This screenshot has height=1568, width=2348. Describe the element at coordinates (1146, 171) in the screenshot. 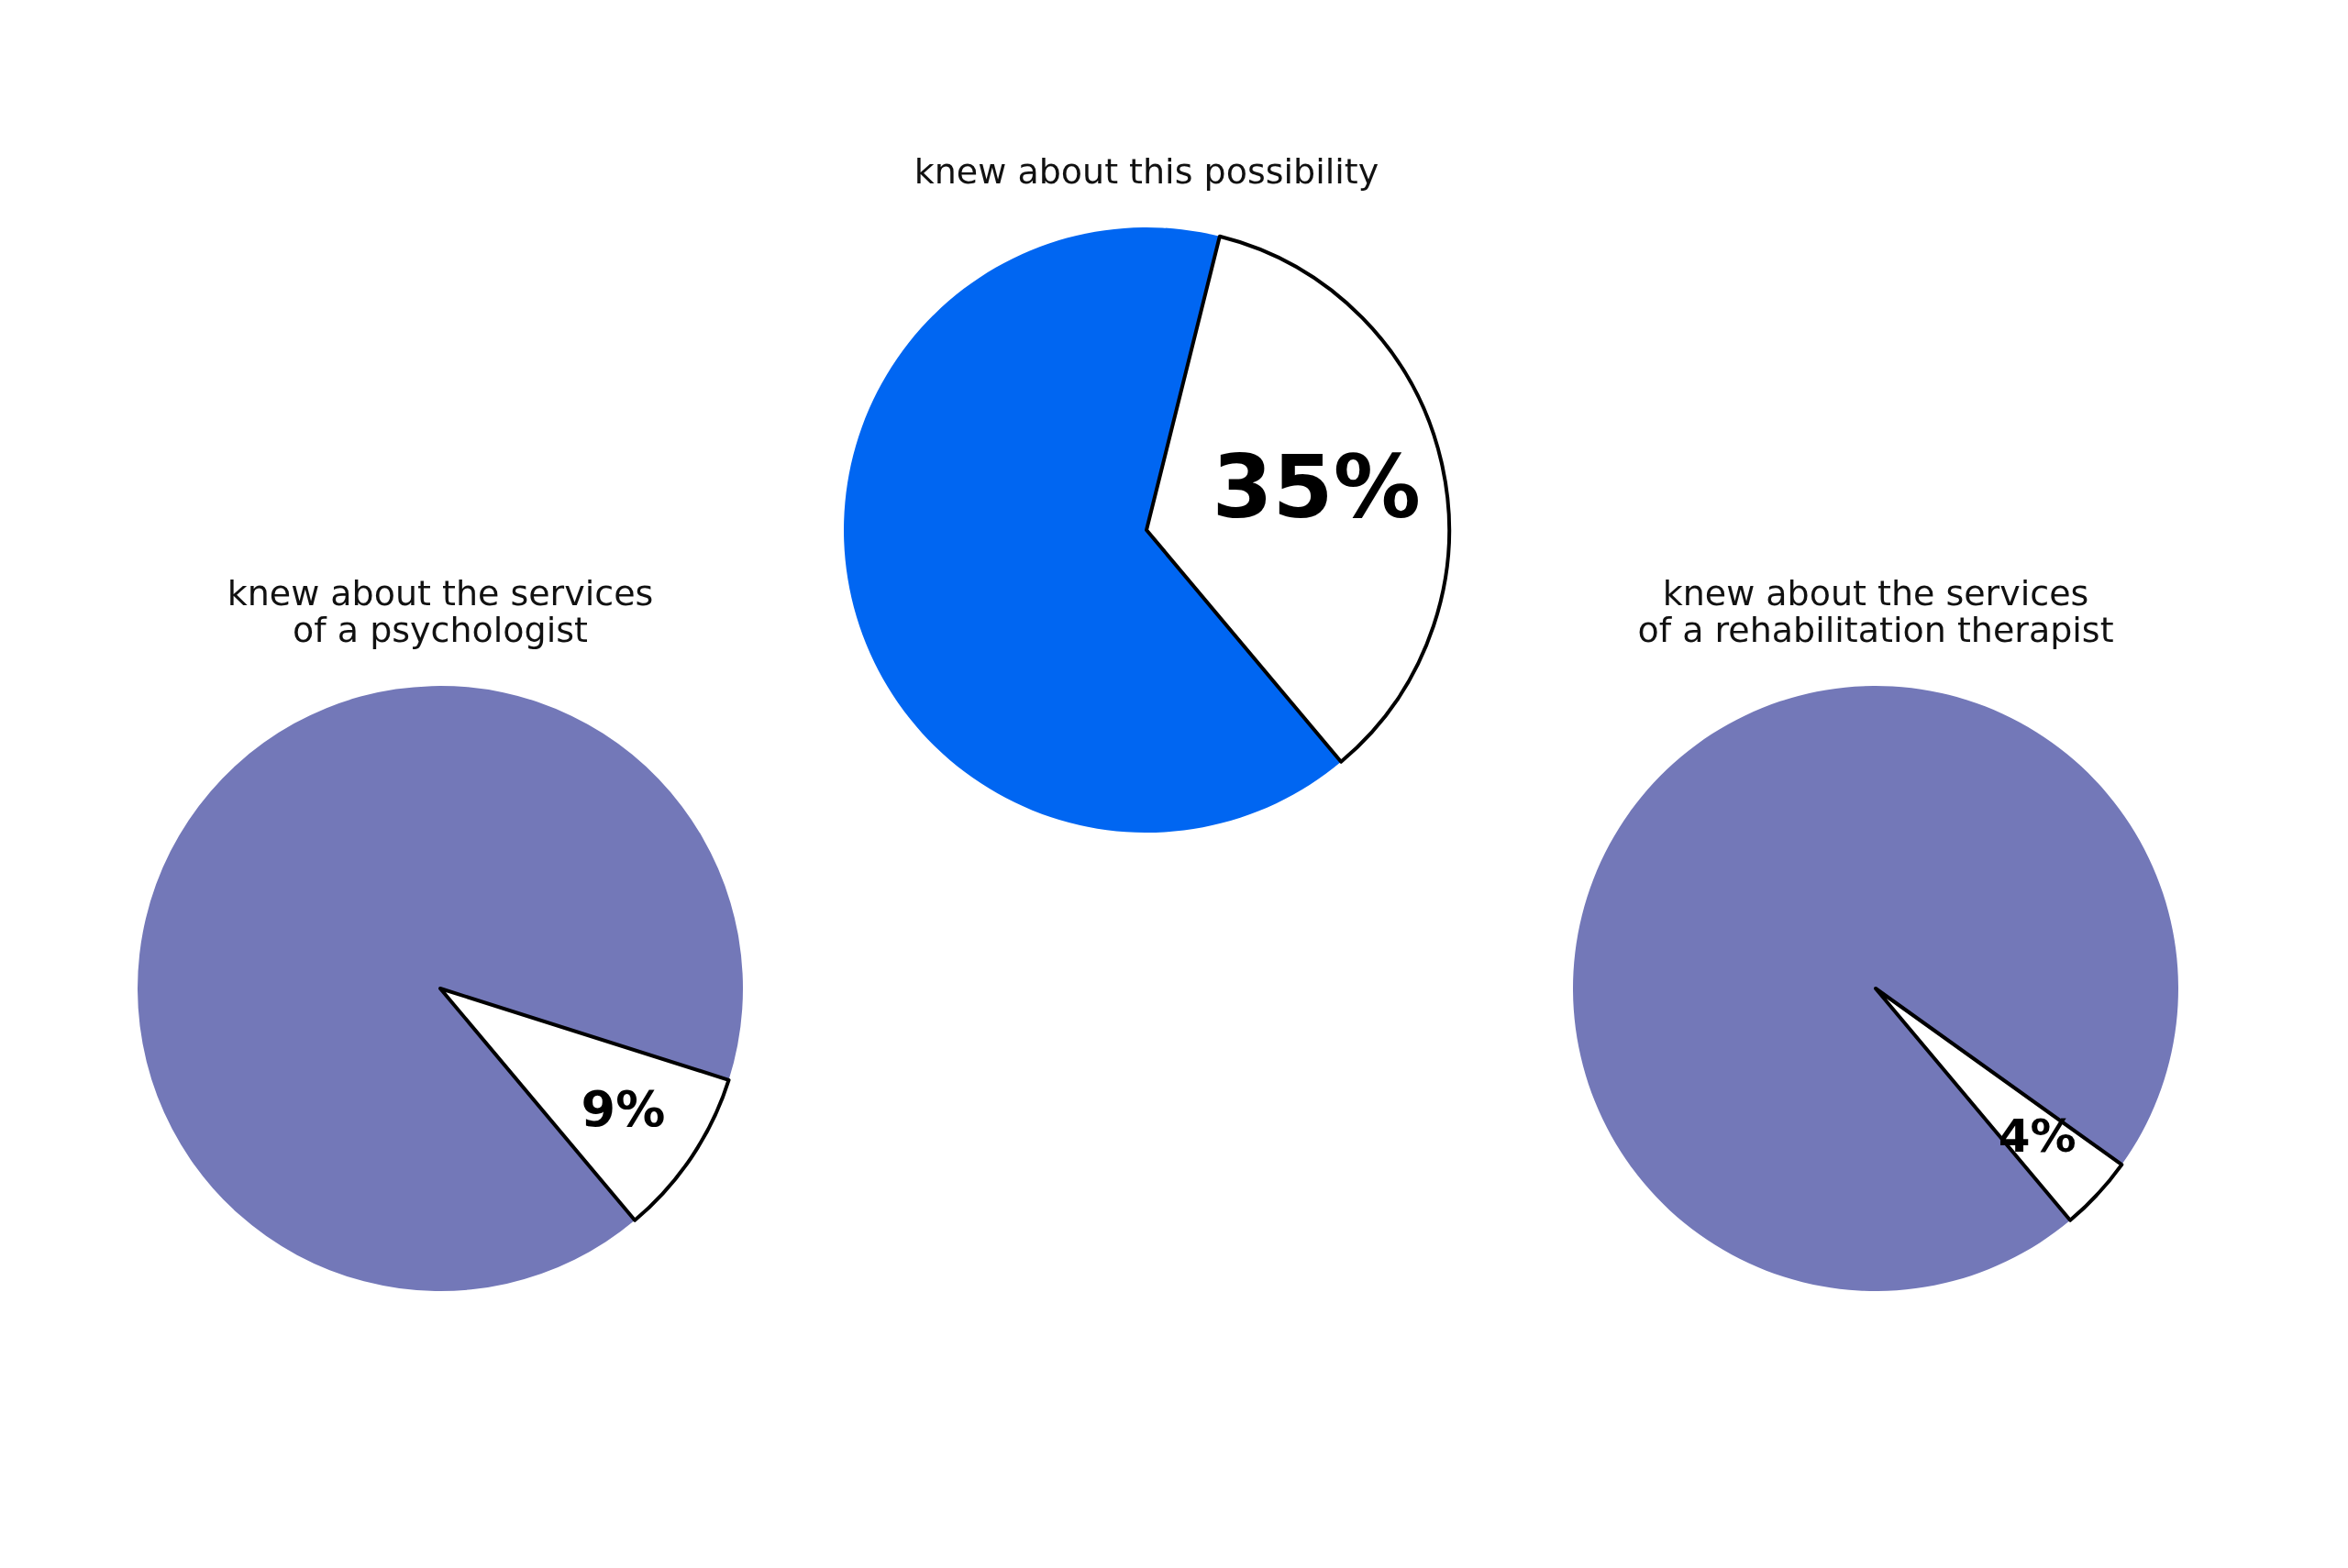

I see `chart-title: knew about this possibility` at that location.